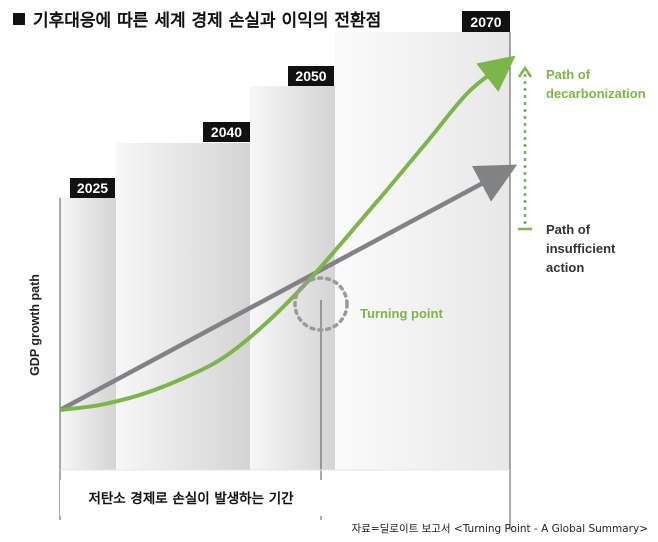  I want to click on chart-title: 기후대응에 따른 세계 경제 손실과 이익의 전환점, so click(207, 20).